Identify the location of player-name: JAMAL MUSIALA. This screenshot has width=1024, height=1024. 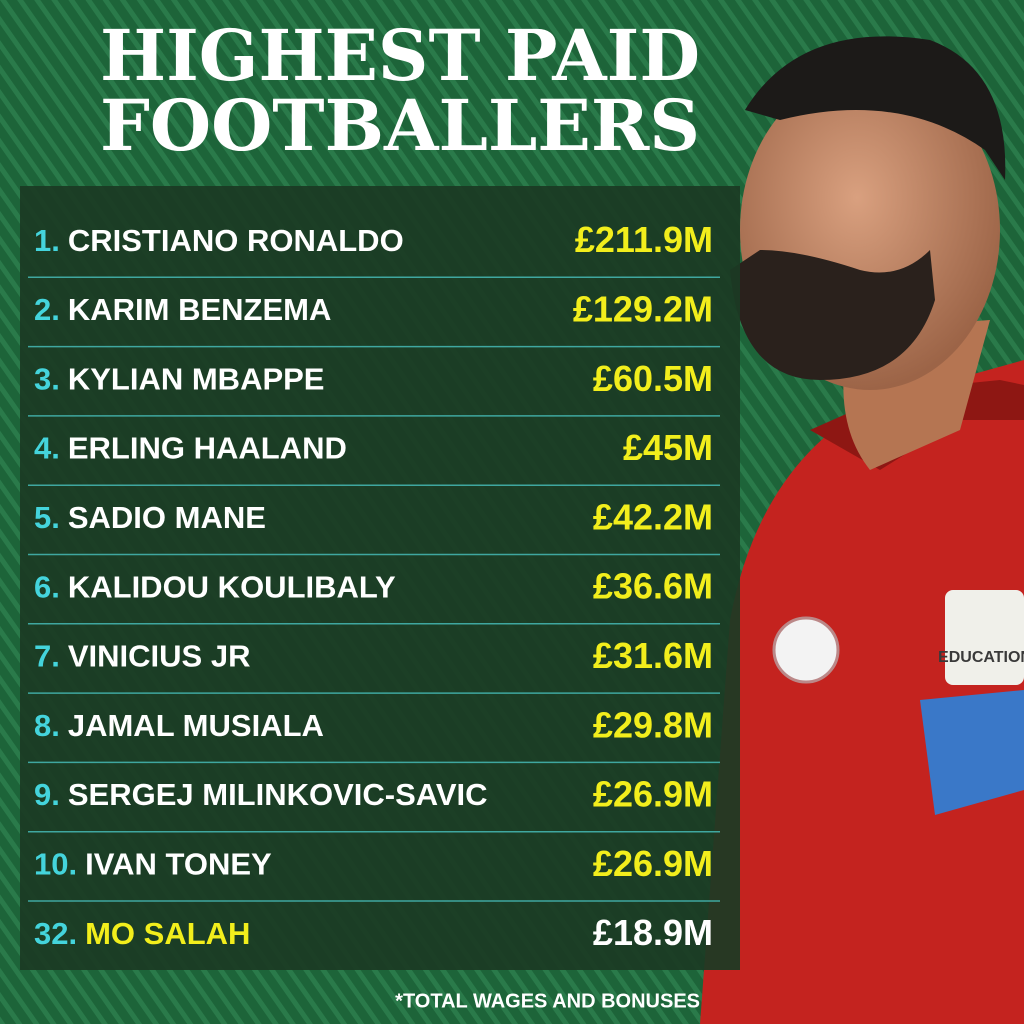
(196, 725).